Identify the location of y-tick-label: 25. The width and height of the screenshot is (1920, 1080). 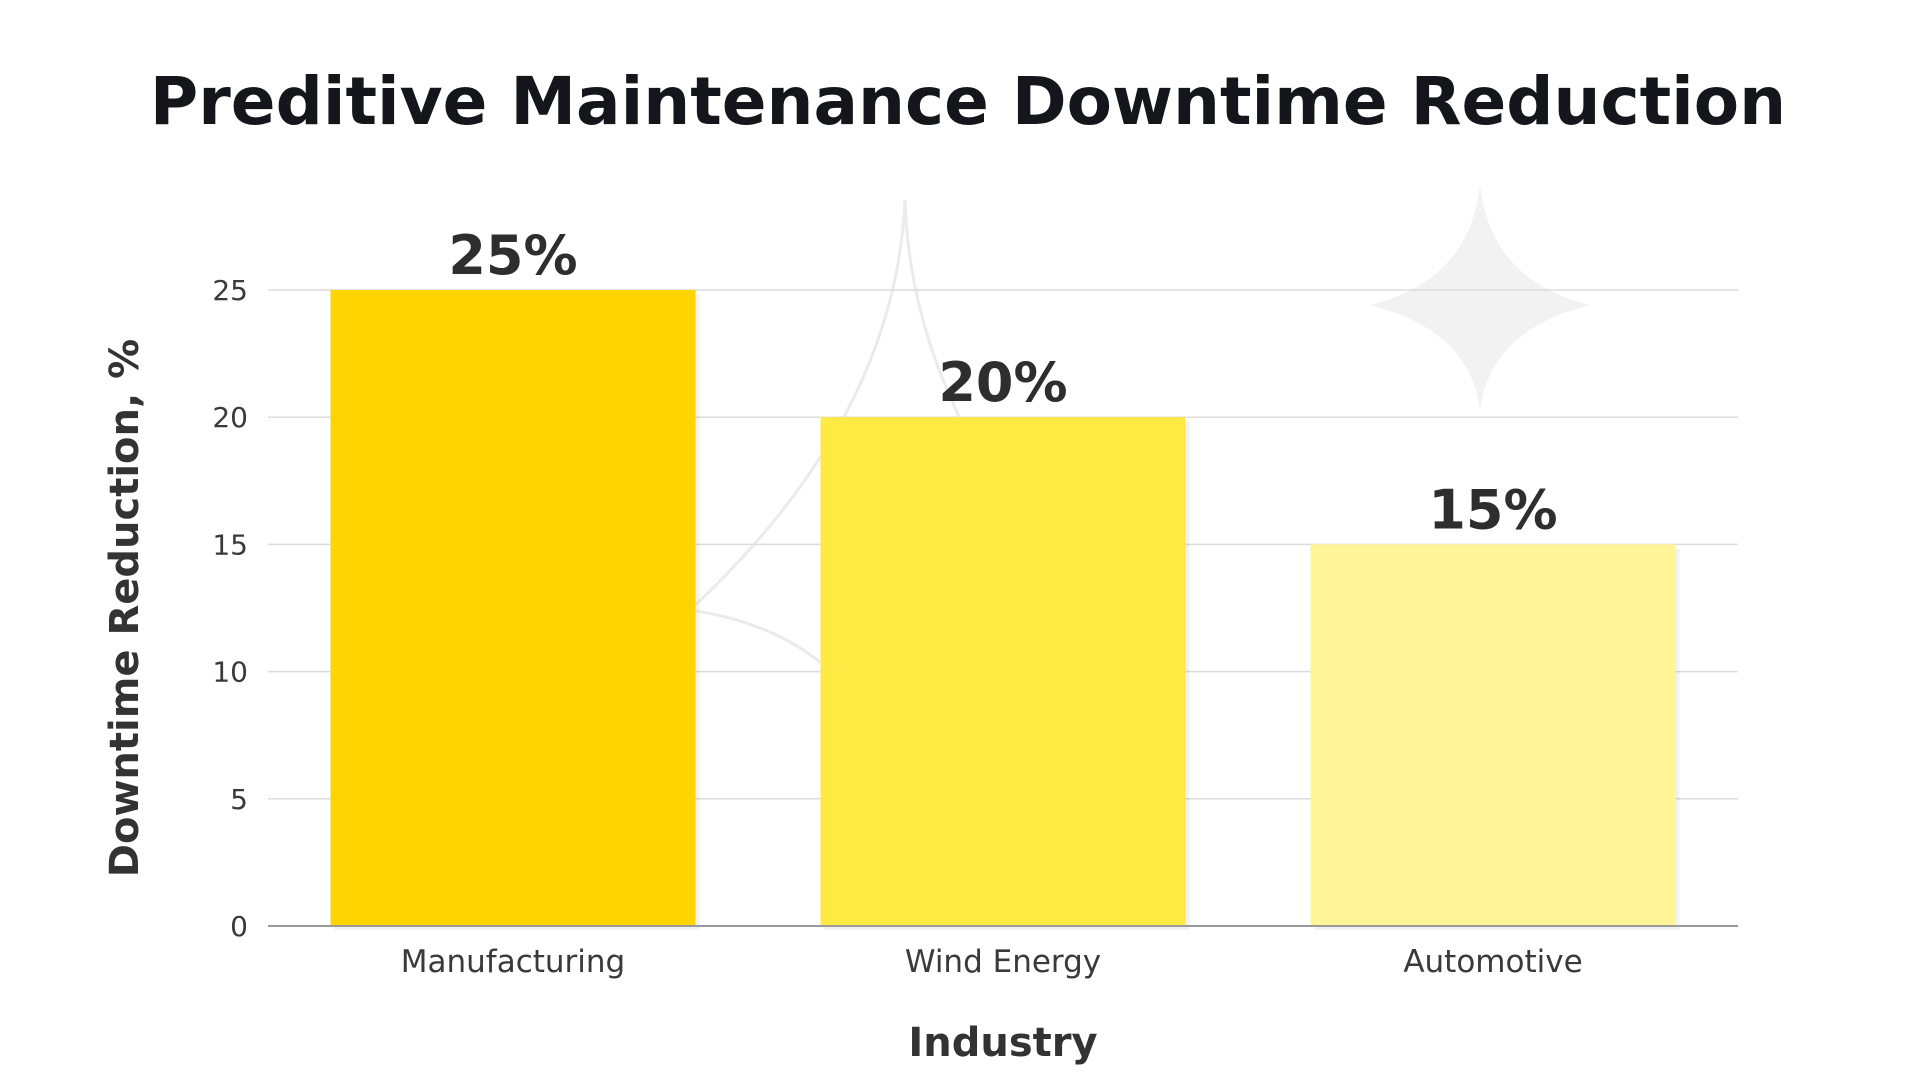
(230, 290).